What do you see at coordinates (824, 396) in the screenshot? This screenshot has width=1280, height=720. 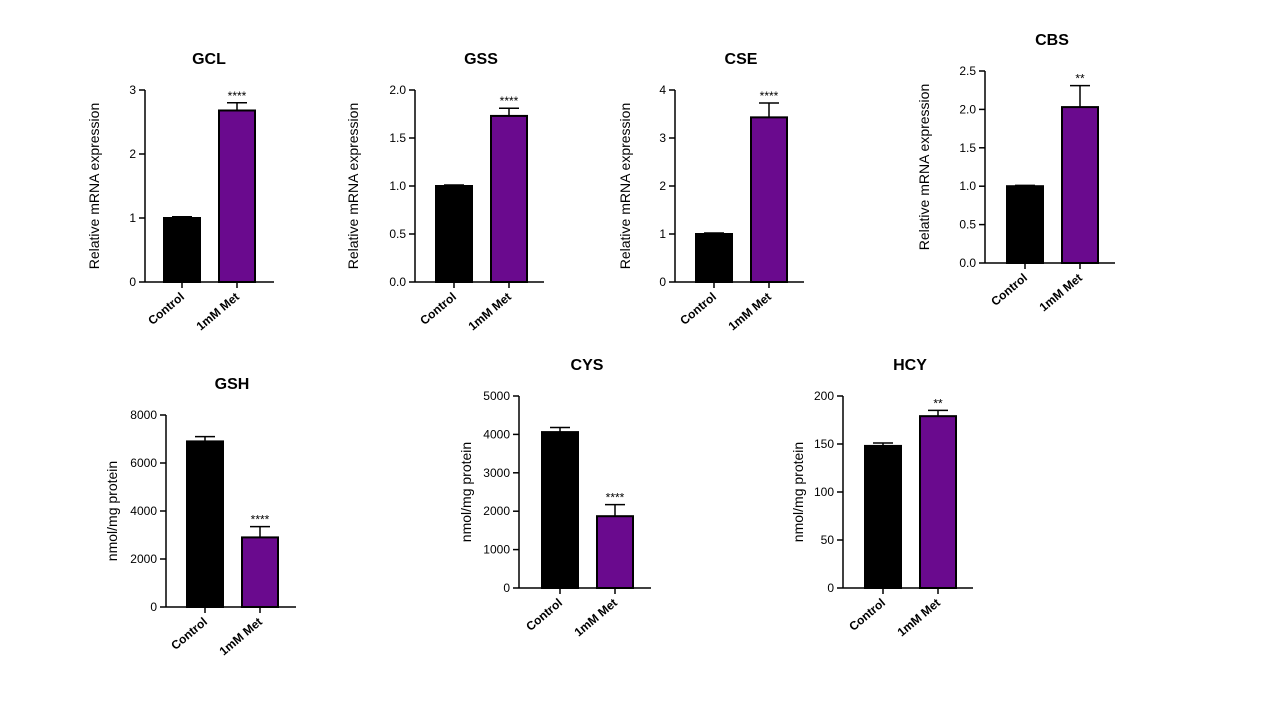 I see `y-tick-label: 200` at bounding box center [824, 396].